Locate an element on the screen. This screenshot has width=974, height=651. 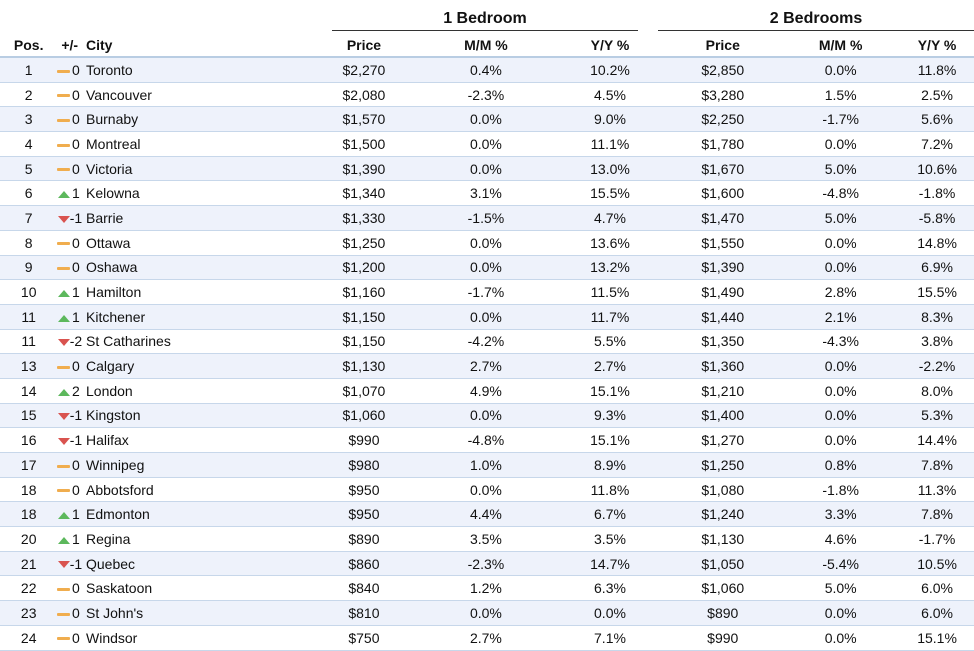
city-cell: Saskatoon is located at coordinates (197, 588).